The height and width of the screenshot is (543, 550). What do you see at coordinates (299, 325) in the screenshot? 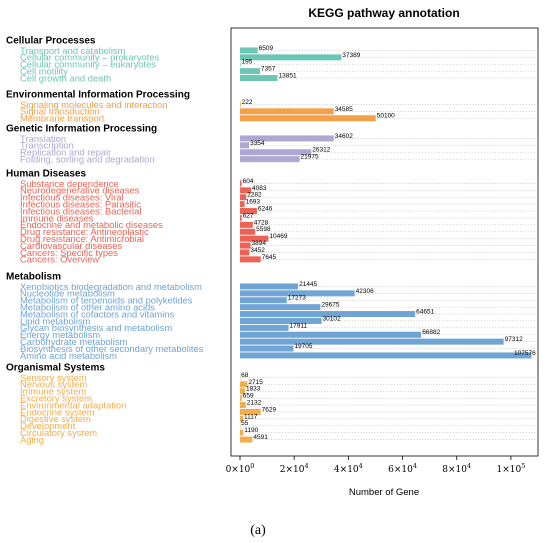
I see `value-label: 17911` at bounding box center [299, 325].